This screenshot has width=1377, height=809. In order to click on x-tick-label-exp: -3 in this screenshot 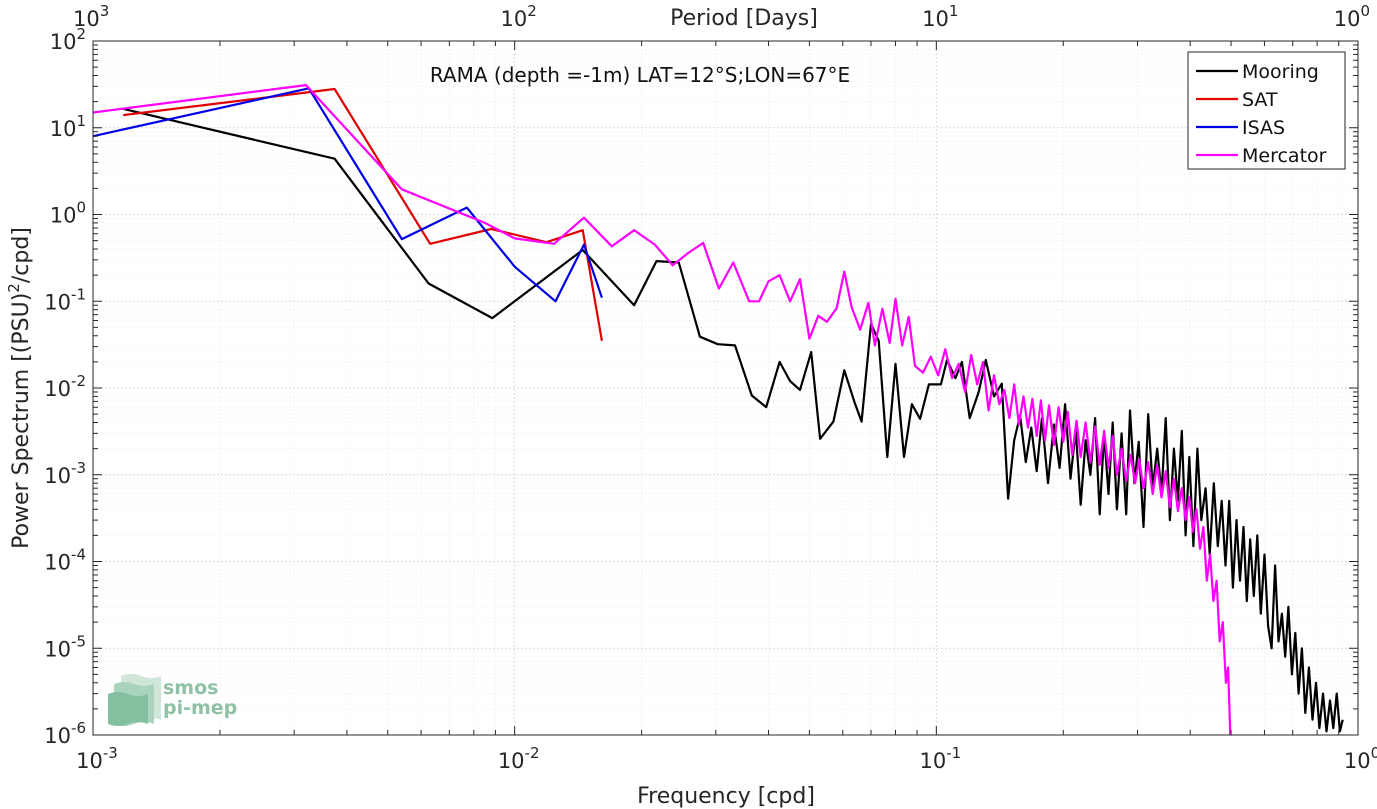, I will do `click(110, 753)`.